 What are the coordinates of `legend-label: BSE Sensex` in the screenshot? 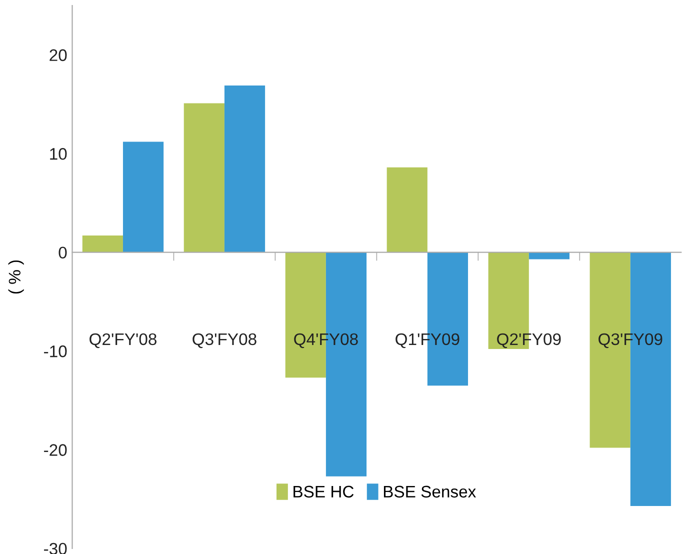 It's located at (430, 492).